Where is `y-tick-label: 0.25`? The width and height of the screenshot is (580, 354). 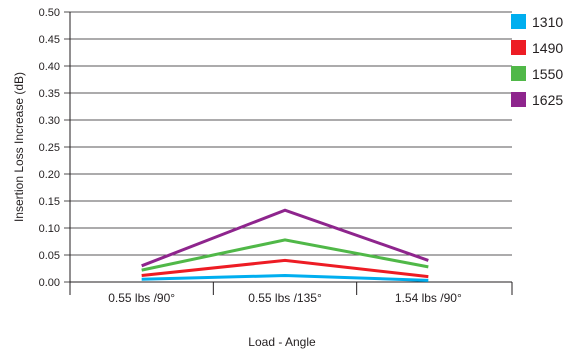 y-tick-label: 0.25 is located at coordinates (49, 148).